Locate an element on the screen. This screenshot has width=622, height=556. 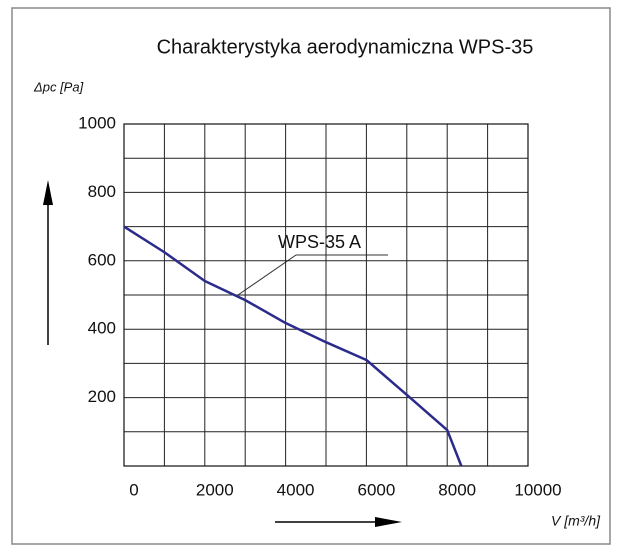
x-axis-label: V [m³/h] is located at coordinates (576, 521).